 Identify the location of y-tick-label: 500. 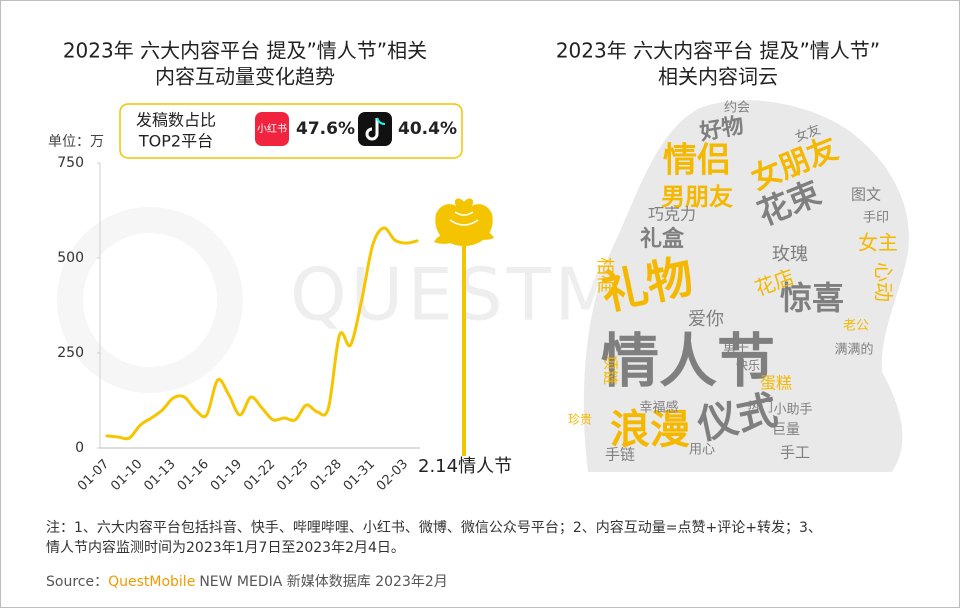
(70, 258).